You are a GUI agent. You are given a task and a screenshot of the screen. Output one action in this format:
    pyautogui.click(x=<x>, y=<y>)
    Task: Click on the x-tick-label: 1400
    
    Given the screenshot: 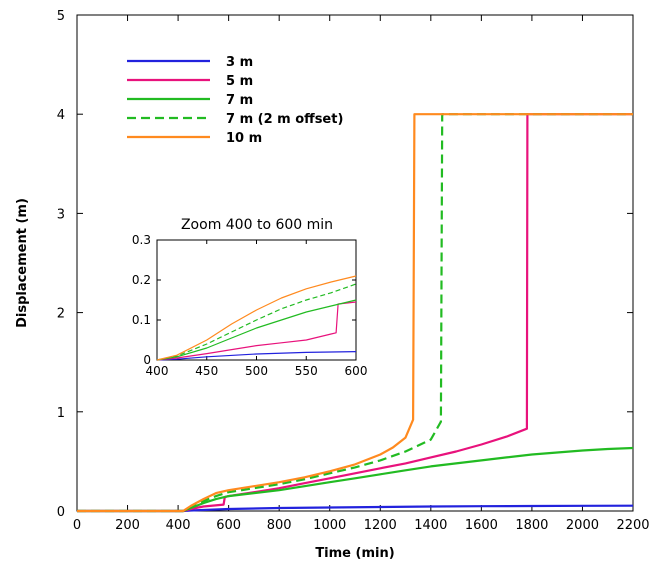 What is the action you would take?
    pyautogui.click(x=430, y=525)
    